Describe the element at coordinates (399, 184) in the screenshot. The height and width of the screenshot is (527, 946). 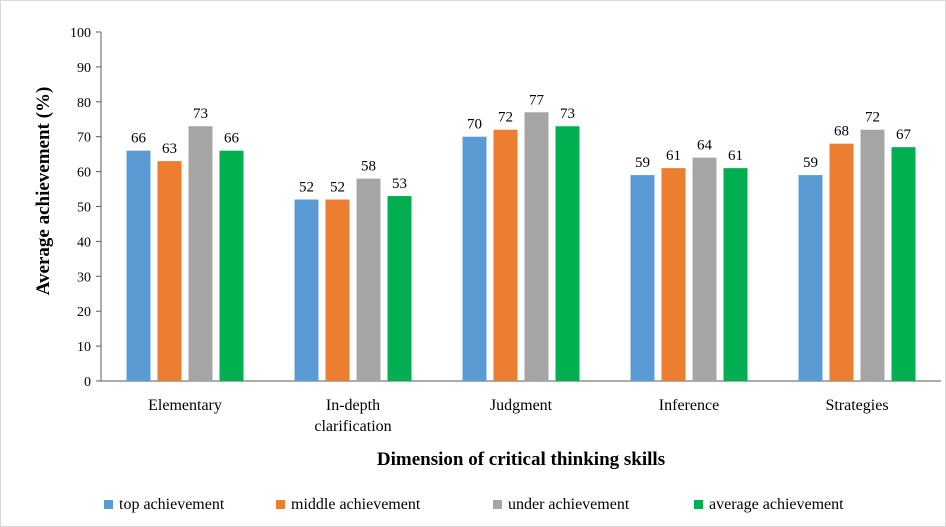
I see `data-label: 53` at that location.